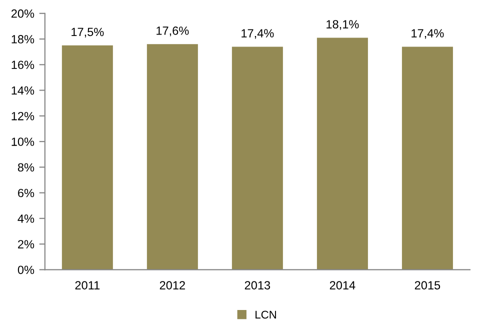 The height and width of the screenshot is (335, 483). What do you see at coordinates (88, 33) in the screenshot?
I see `data-label: 17,5%` at bounding box center [88, 33].